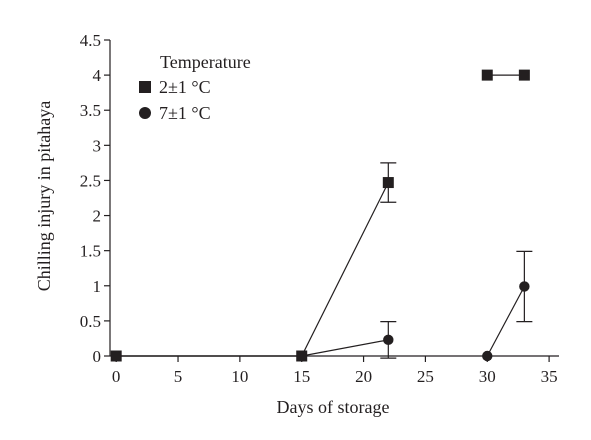 Image resolution: width=591 pixels, height=440 pixels. What do you see at coordinates (97, 75) in the screenshot?
I see `y-tick-label: 4` at bounding box center [97, 75].